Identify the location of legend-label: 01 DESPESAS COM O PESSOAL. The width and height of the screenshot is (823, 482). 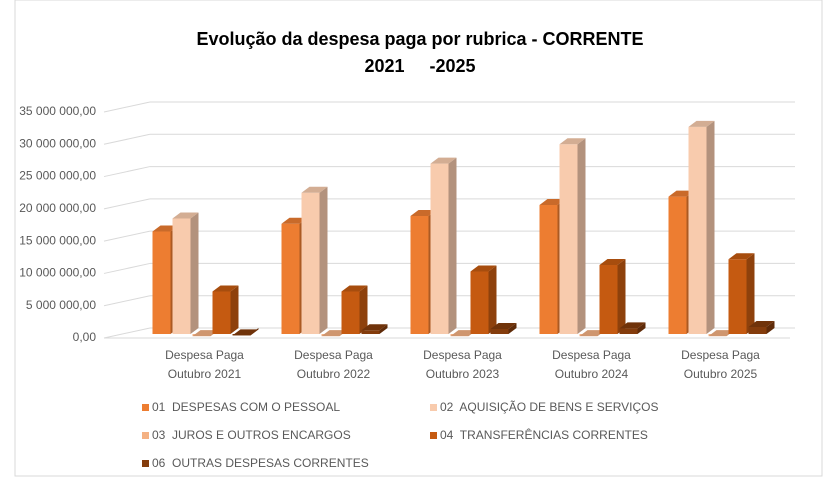
(246, 407).